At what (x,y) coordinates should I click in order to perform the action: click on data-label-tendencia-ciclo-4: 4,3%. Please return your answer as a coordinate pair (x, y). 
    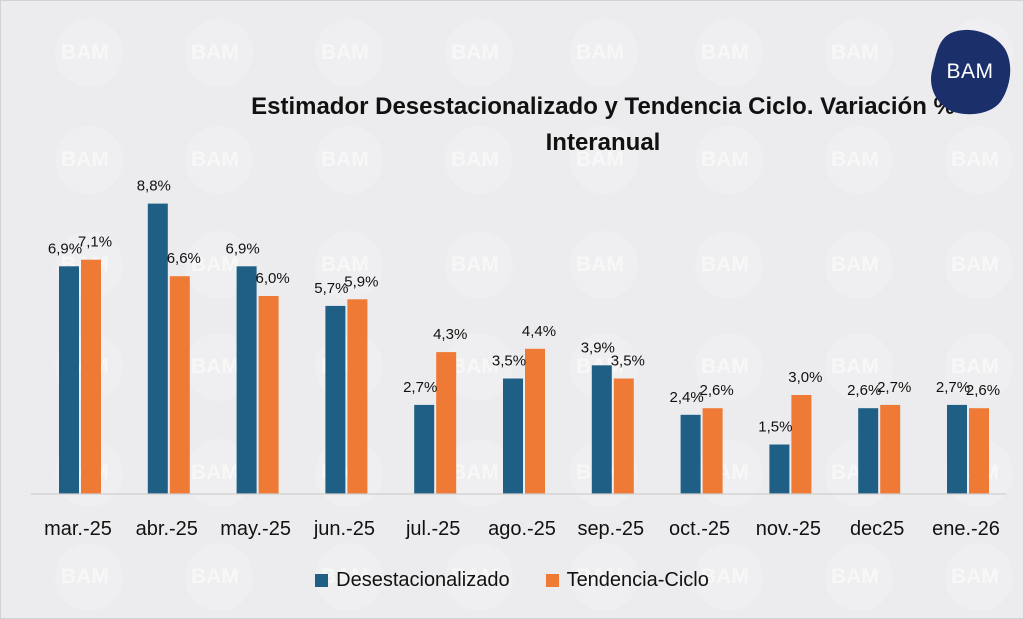
    Looking at the image, I should click on (450, 334).